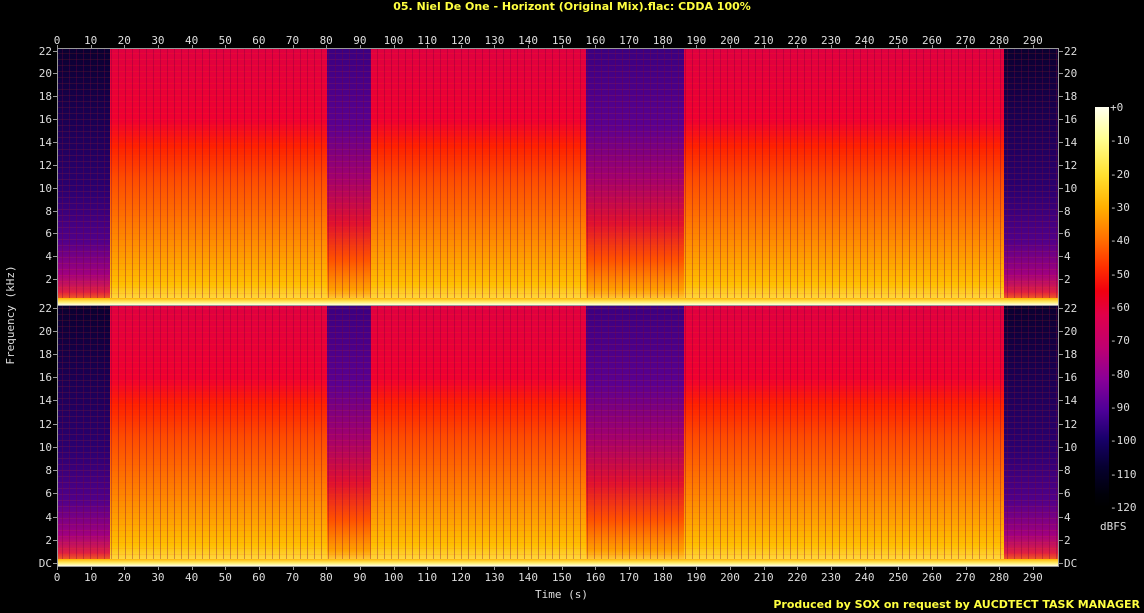  Describe the element at coordinates (662, 40) in the screenshot. I see `x-tick-label: 180` at that location.